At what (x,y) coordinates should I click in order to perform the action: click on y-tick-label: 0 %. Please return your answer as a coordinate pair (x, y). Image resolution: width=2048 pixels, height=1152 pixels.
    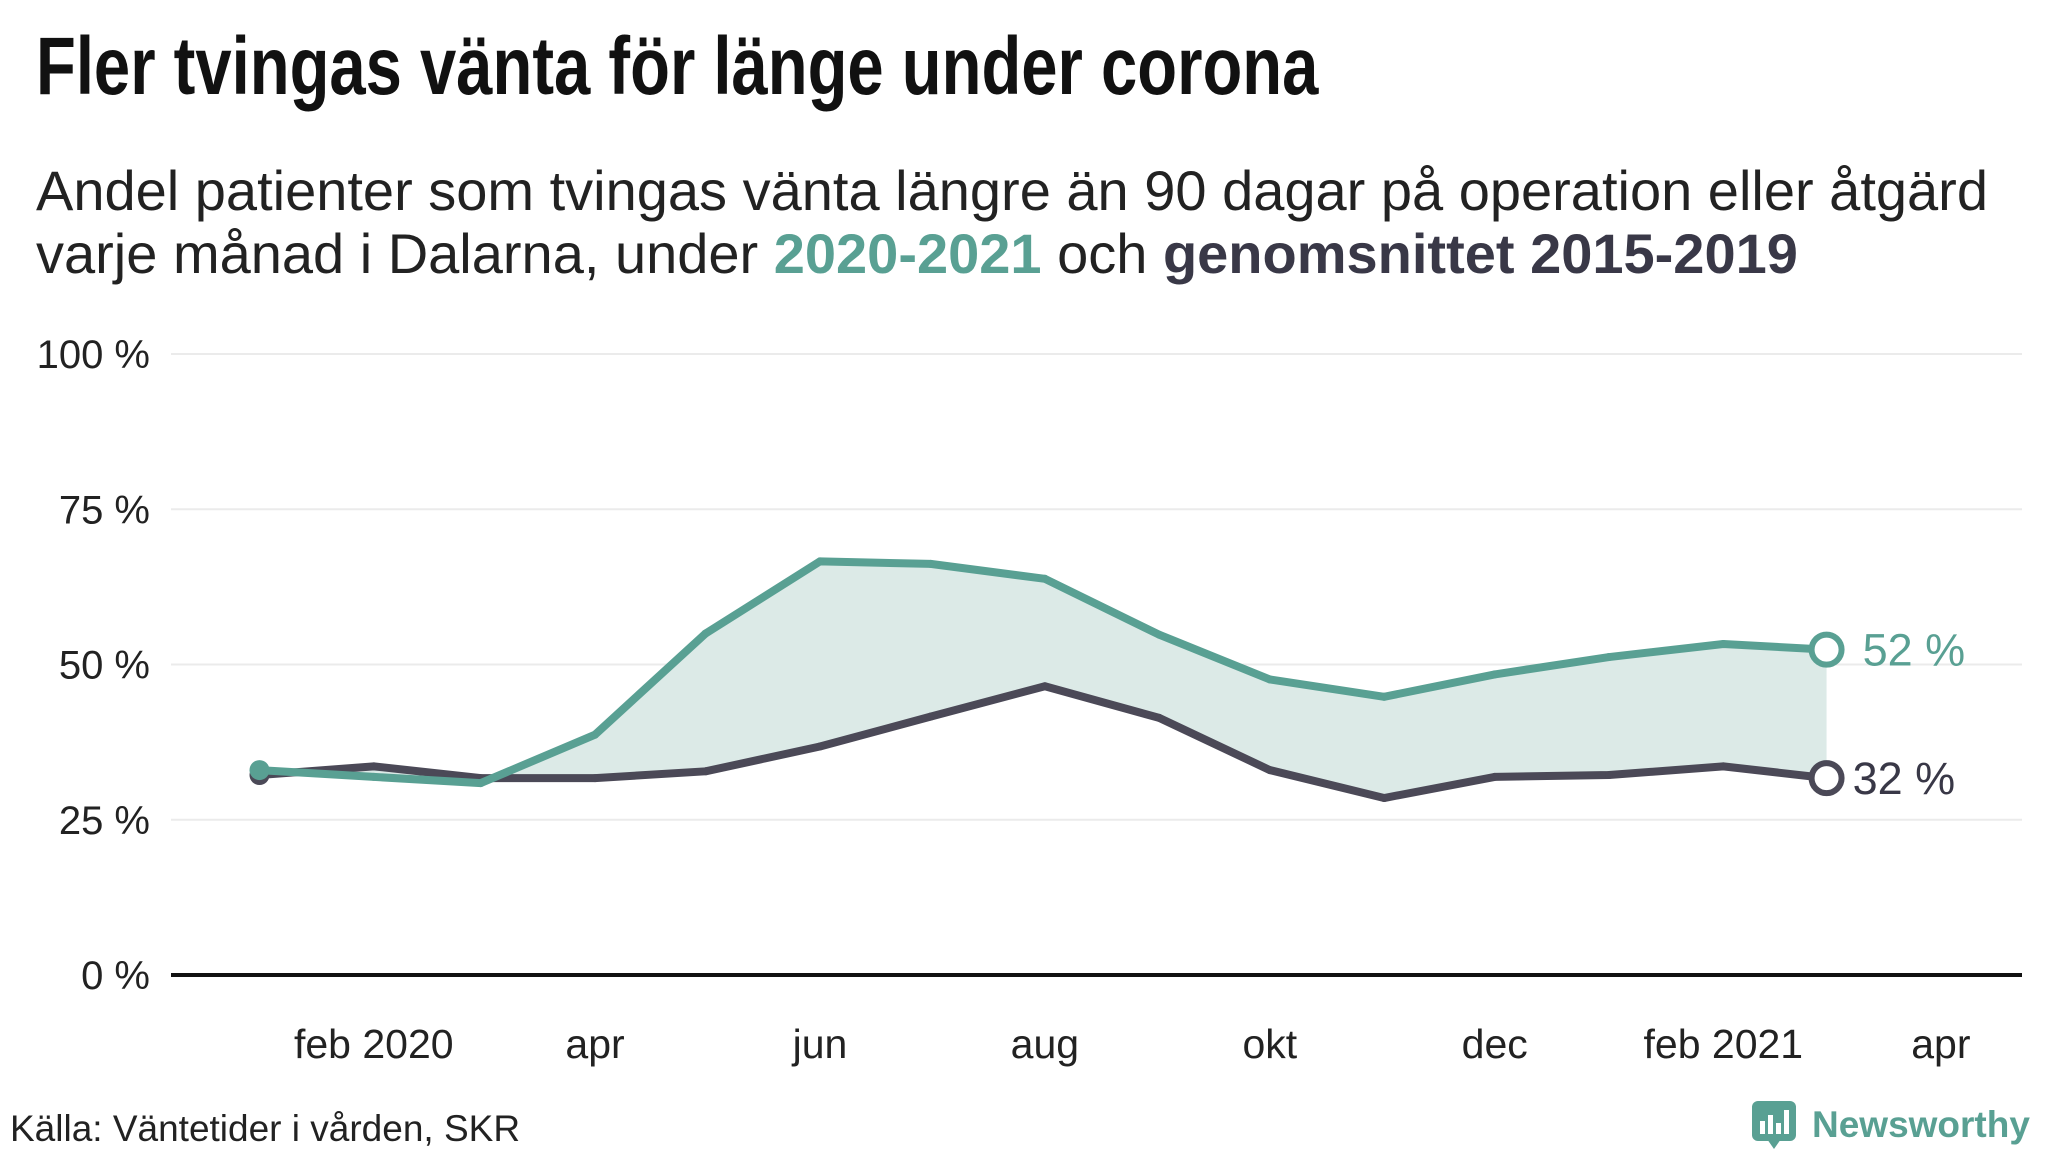
    Looking at the image, I should click on (115, 976).